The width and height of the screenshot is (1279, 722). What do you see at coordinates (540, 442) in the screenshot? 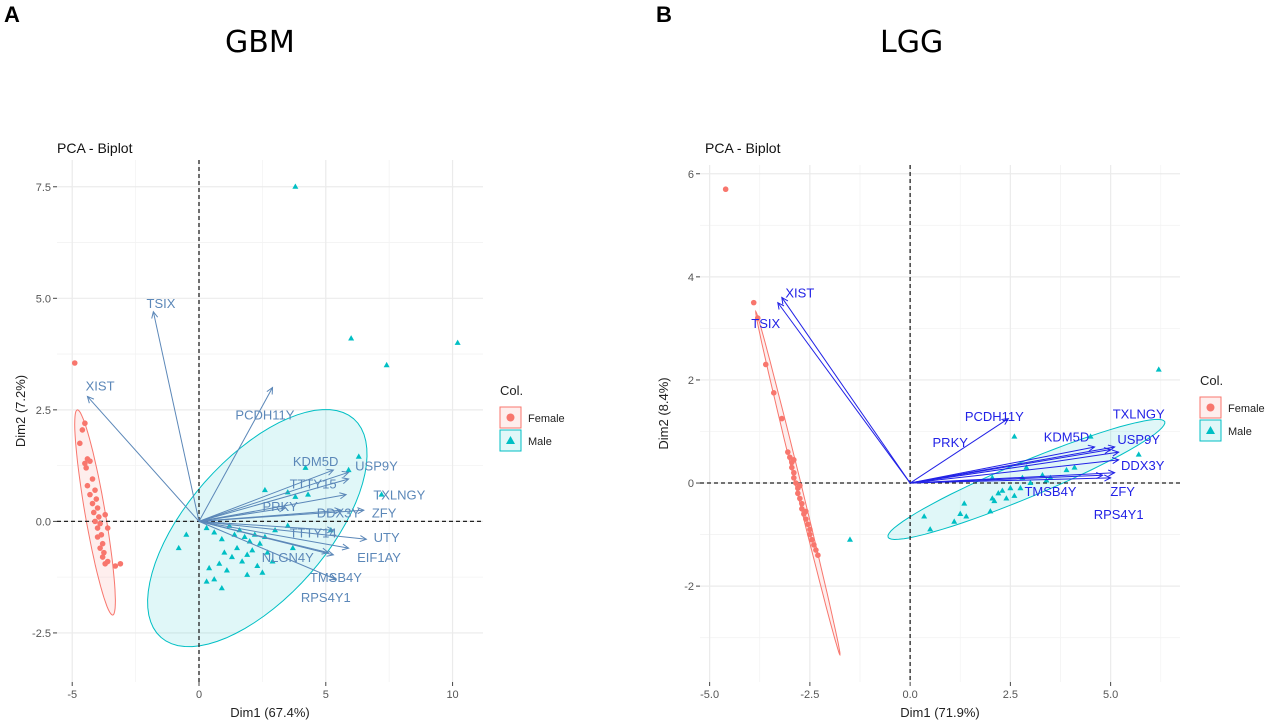
I see `legend-label: Male` at bounding box center [540, 442].